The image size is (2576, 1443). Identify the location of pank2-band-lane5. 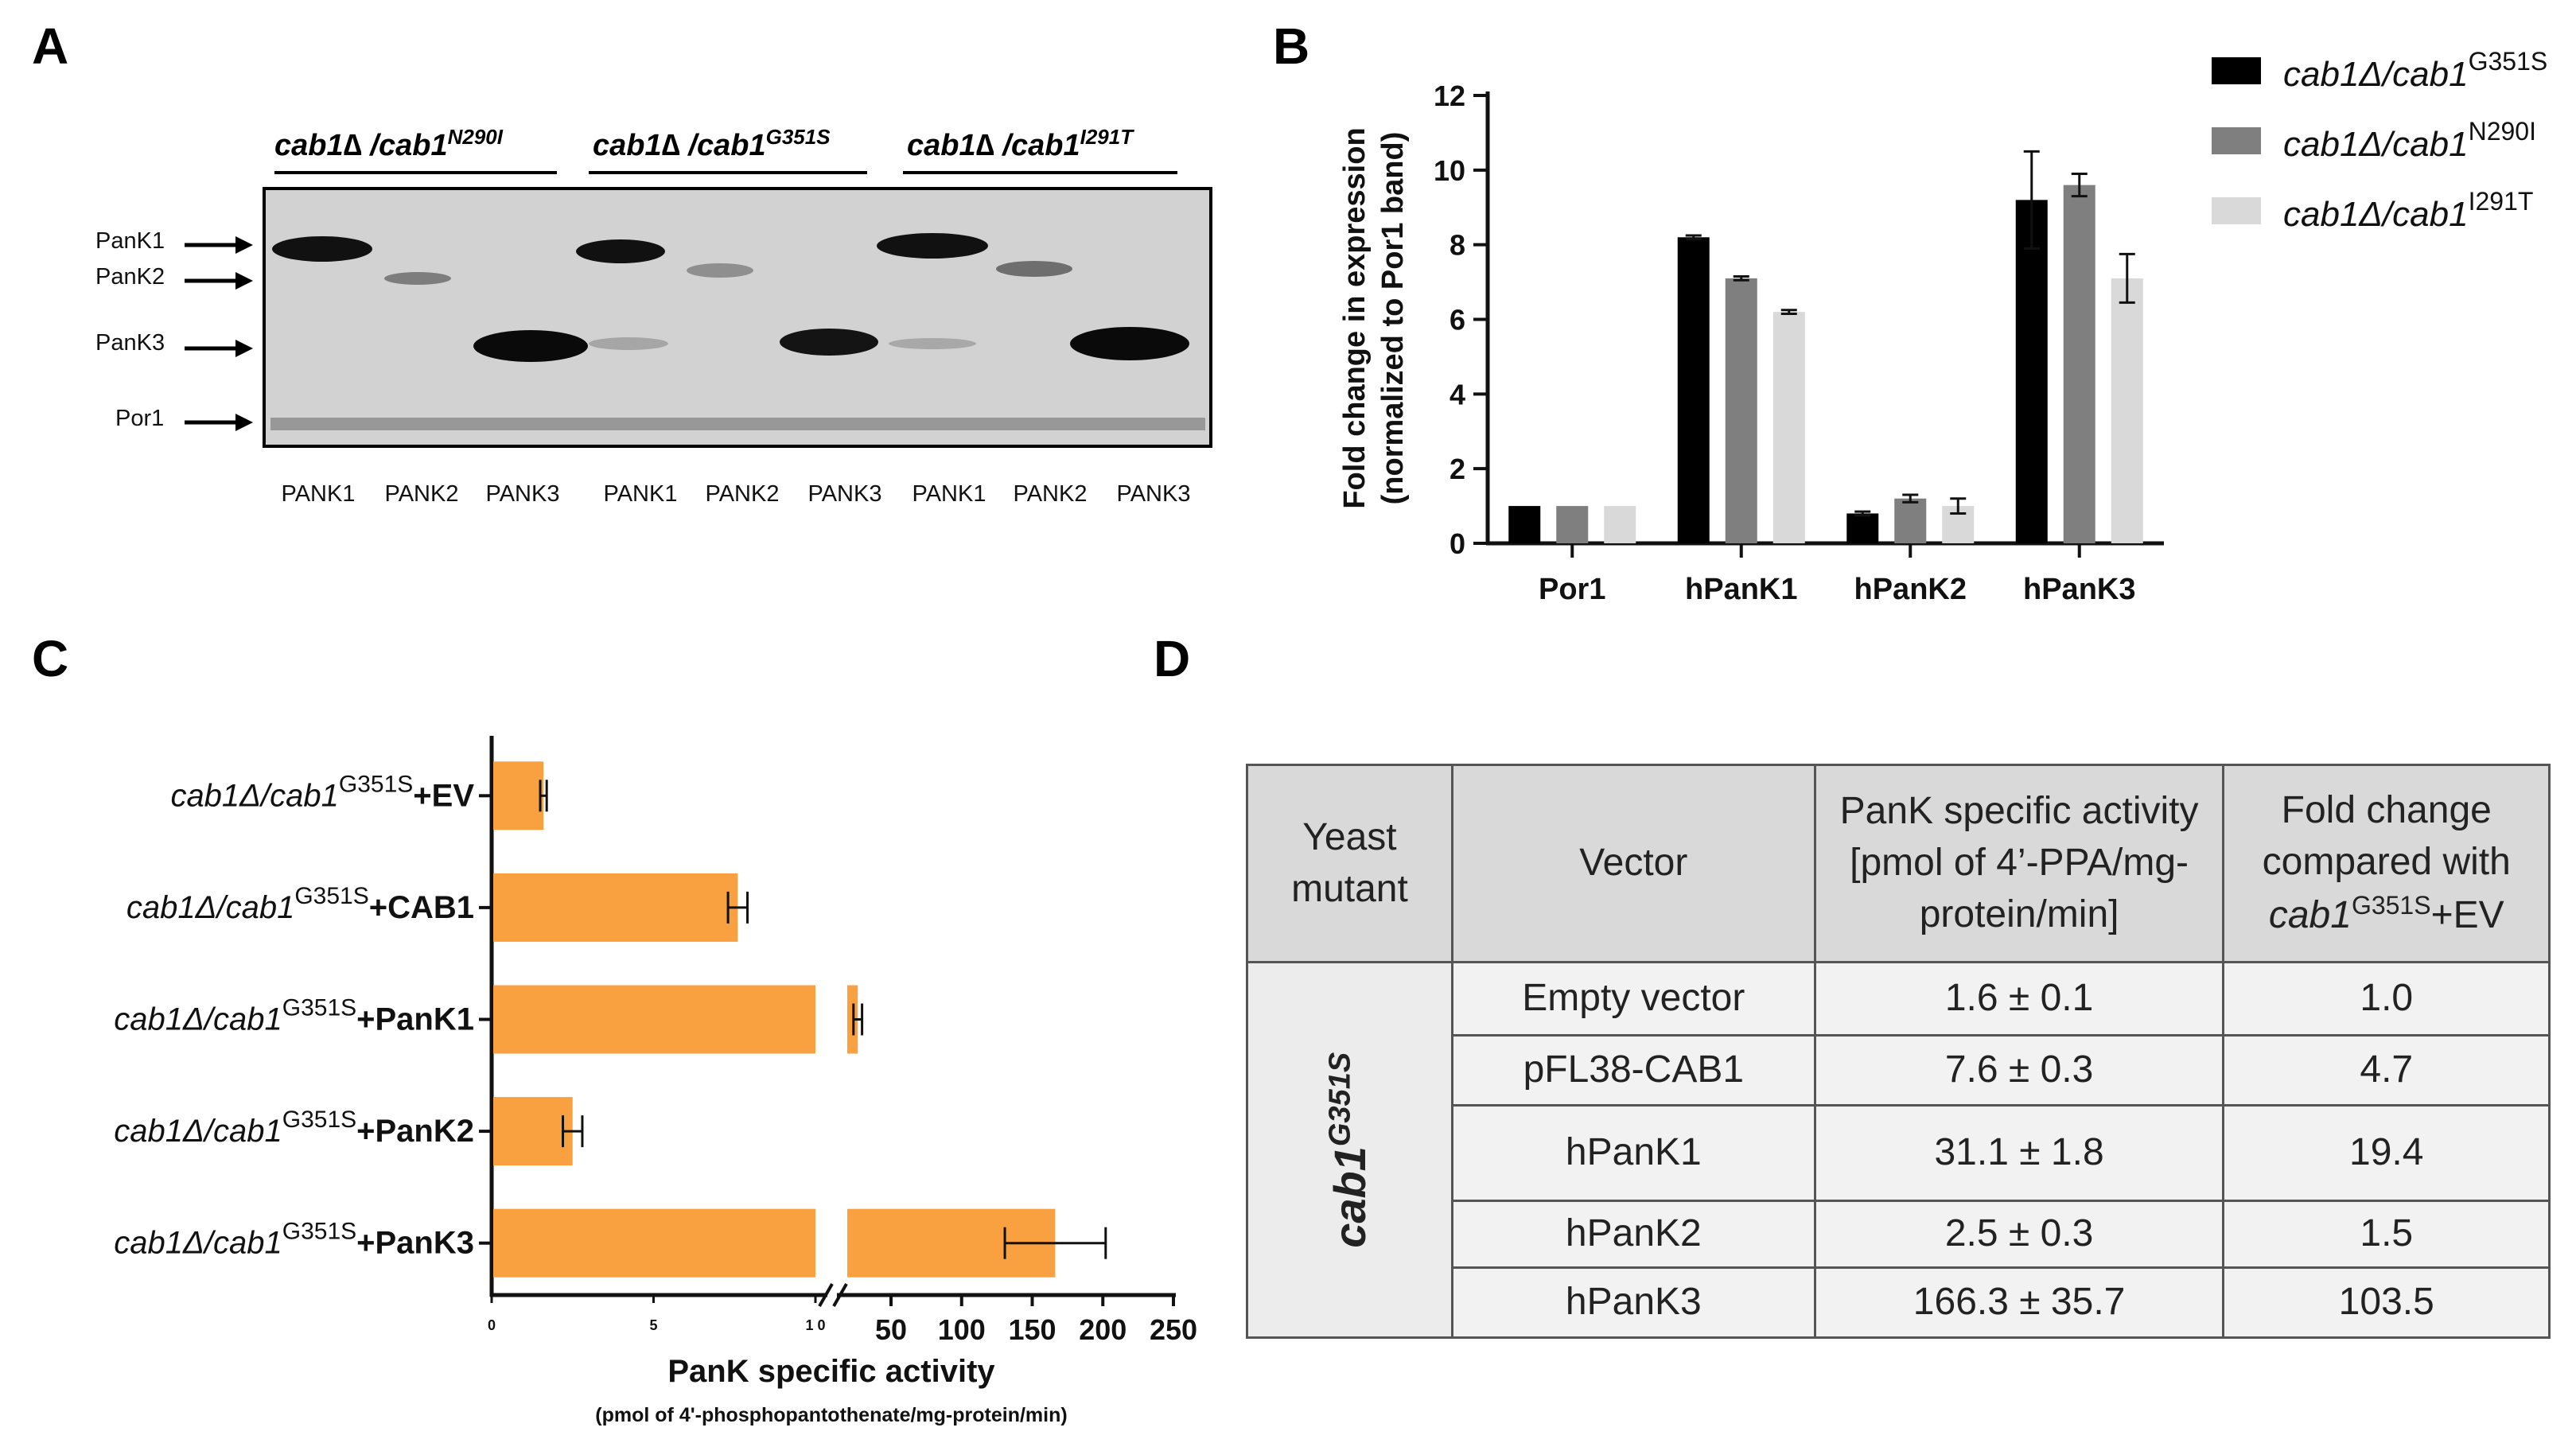
(720, 270).